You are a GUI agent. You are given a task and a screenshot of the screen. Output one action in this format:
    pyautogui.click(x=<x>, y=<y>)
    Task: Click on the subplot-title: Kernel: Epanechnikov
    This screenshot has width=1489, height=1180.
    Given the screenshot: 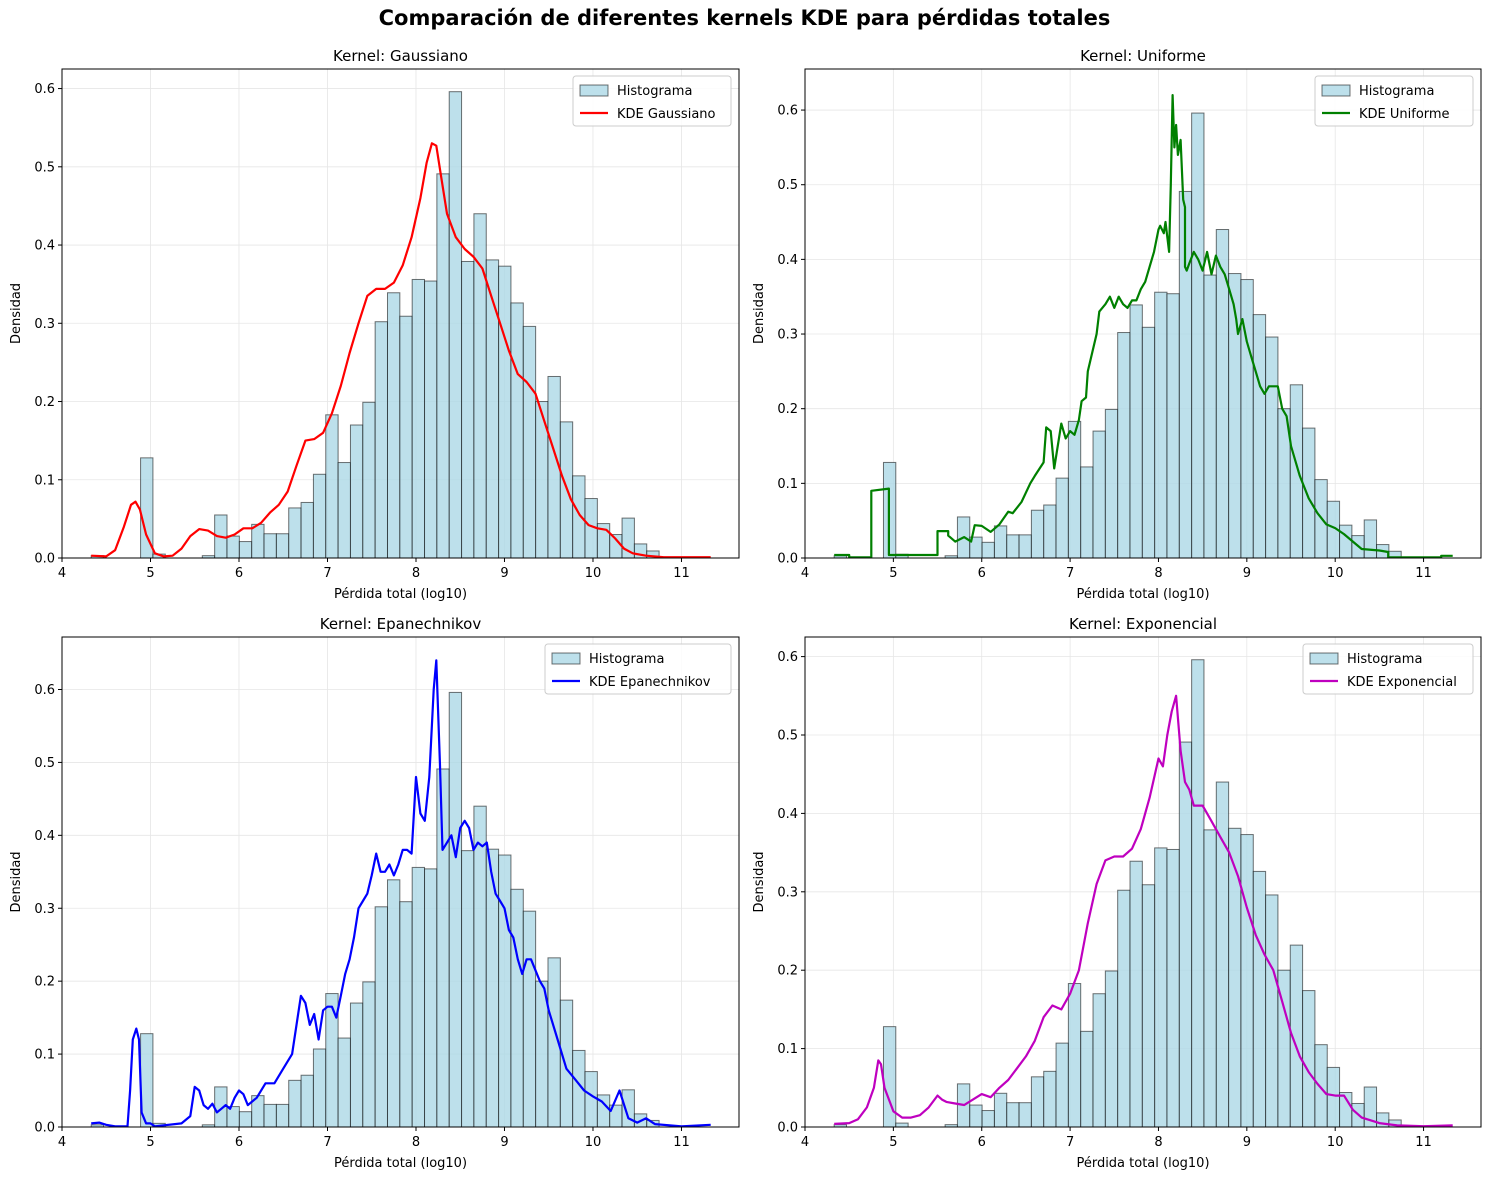 What is the action you would take?
    pyautogui.click(x=401, y=624)
    